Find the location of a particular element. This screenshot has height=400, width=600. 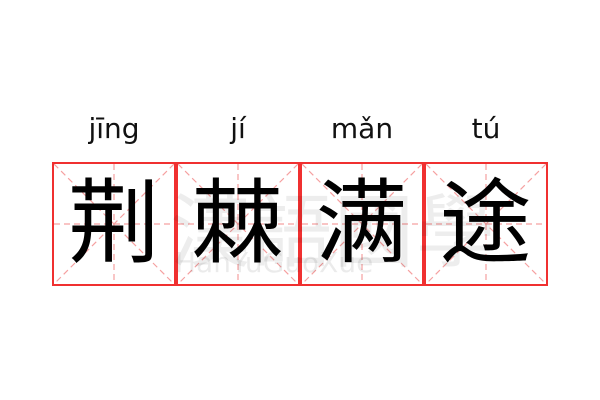

idiom-cell: jí 棘 is located at coordinates (237, 190).